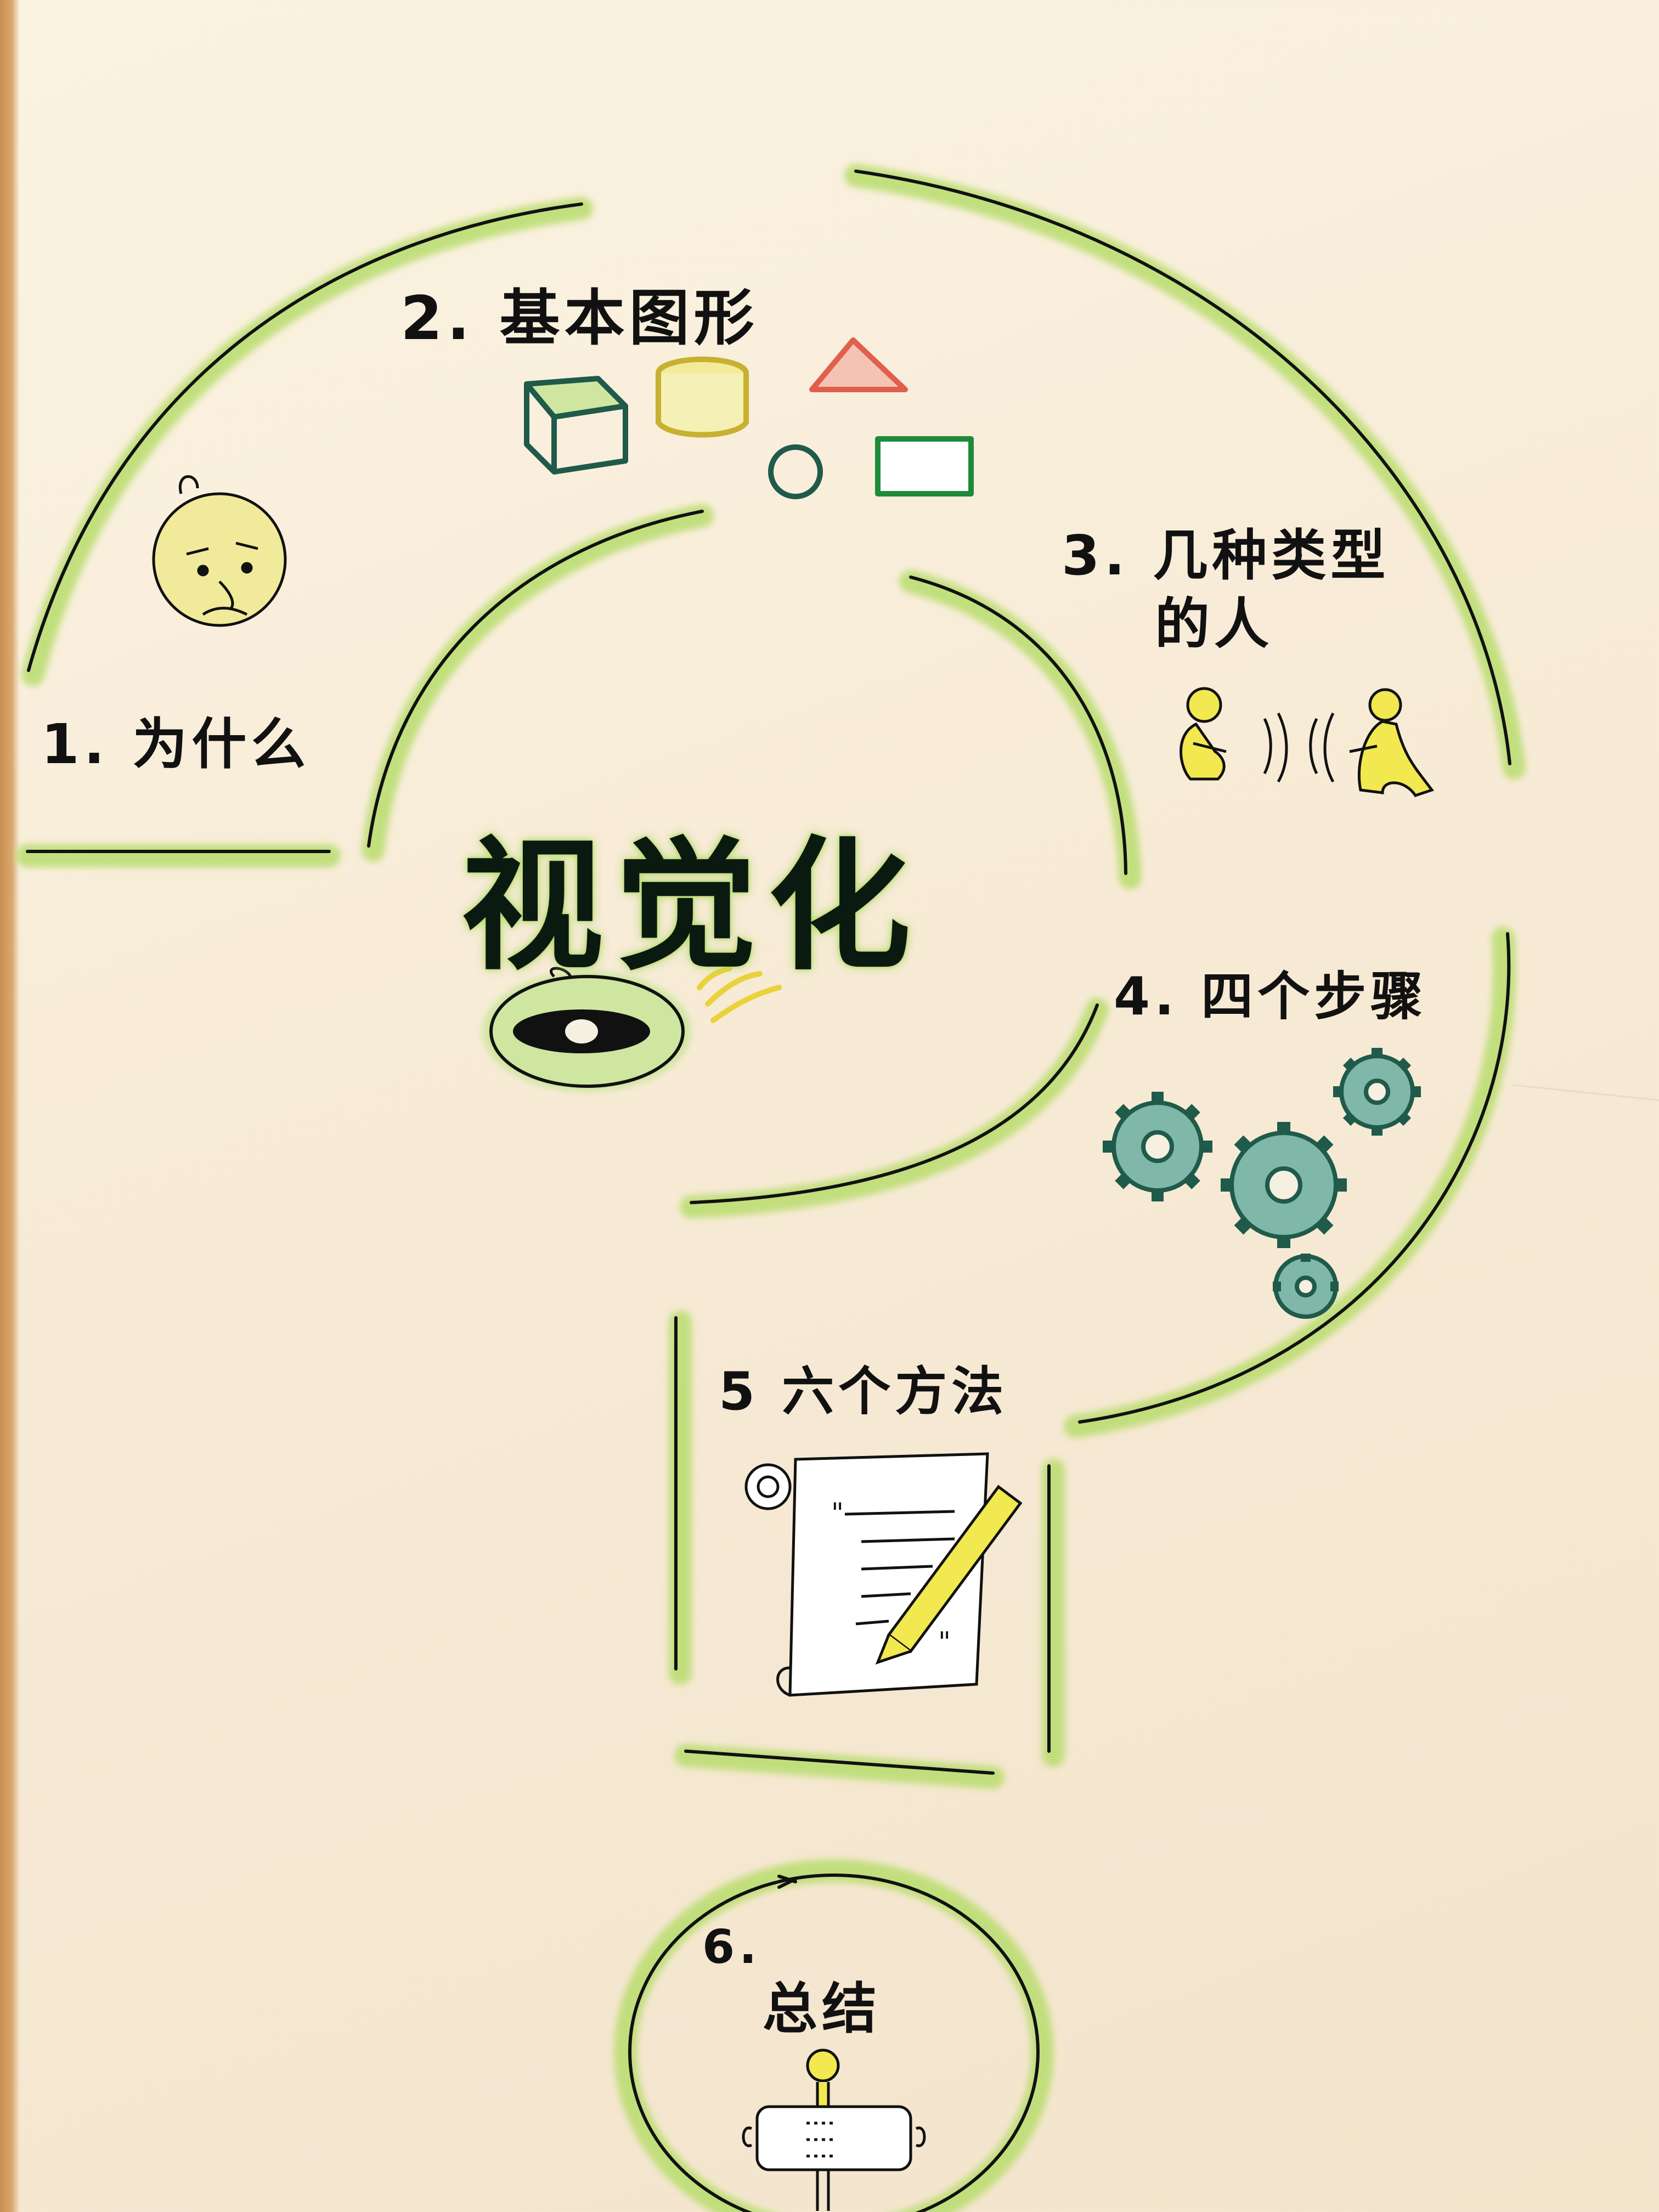 The height and width of the screenshot is (2212, 1659). Describe the element at coordinates (75, 744) in the screenshot. I see `section-1-number: 1.` at that location.